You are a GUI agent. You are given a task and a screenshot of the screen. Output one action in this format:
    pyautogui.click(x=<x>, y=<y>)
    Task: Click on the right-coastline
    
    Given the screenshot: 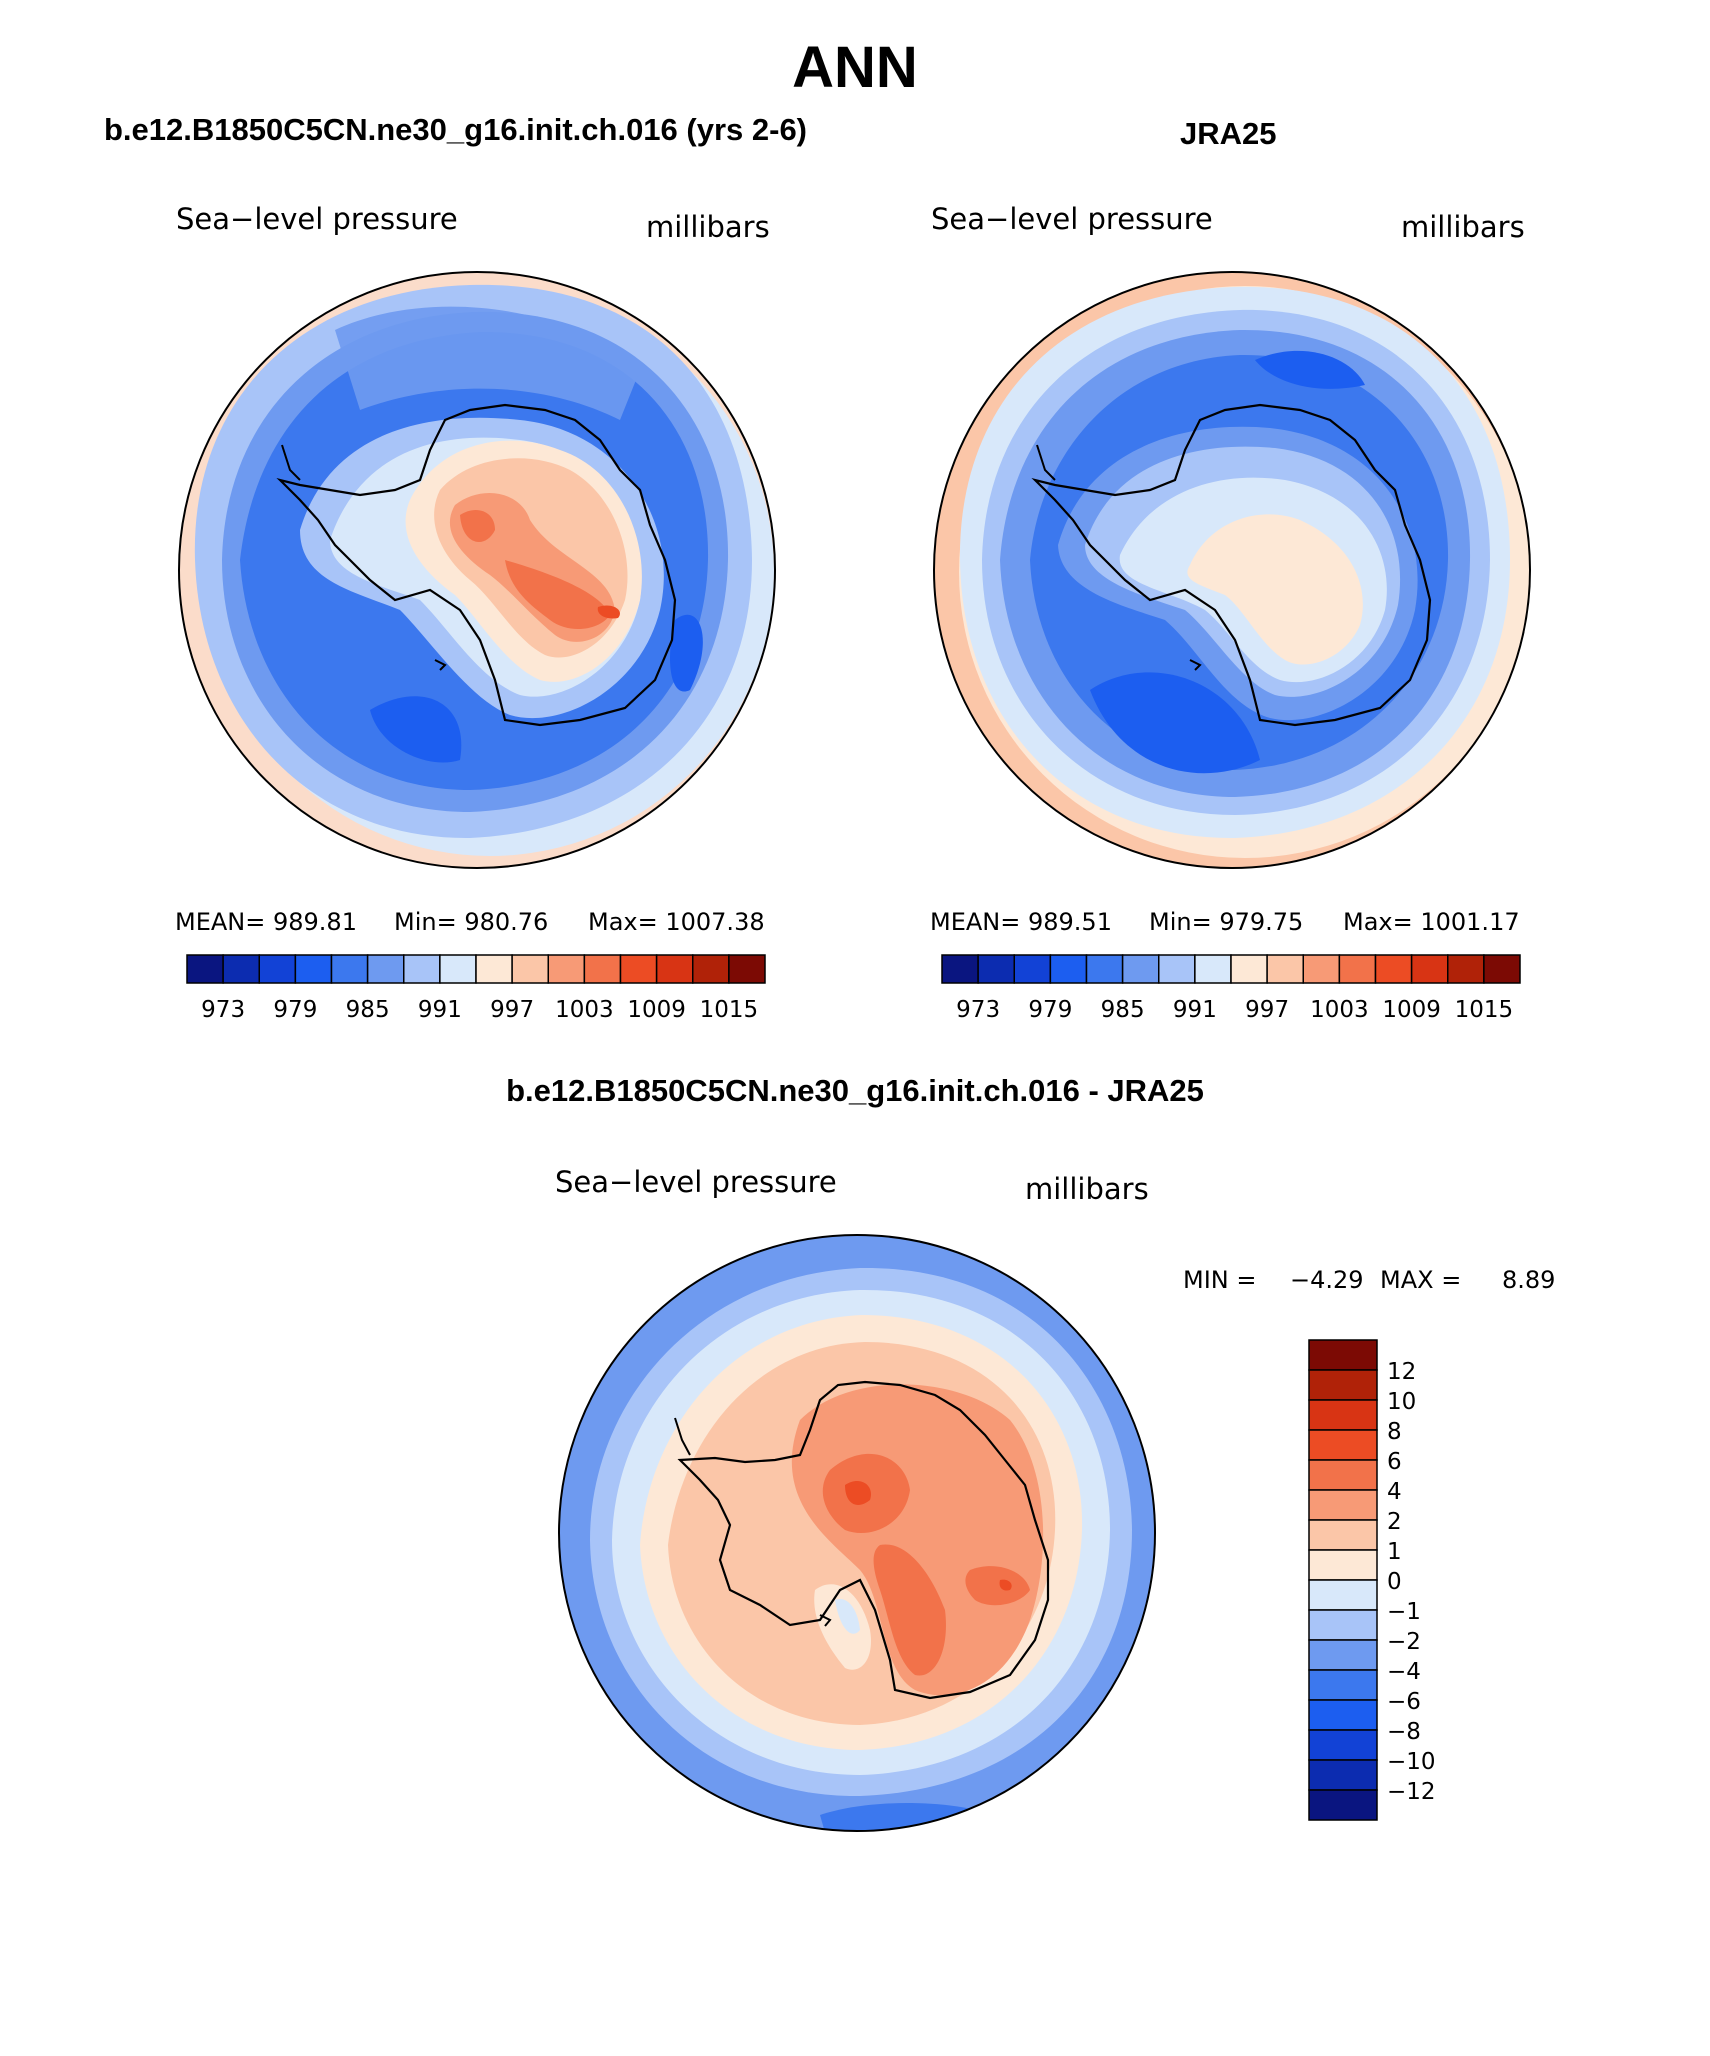 What is the action you would take?
    pyautogui.click(x=1231, y=565)
    